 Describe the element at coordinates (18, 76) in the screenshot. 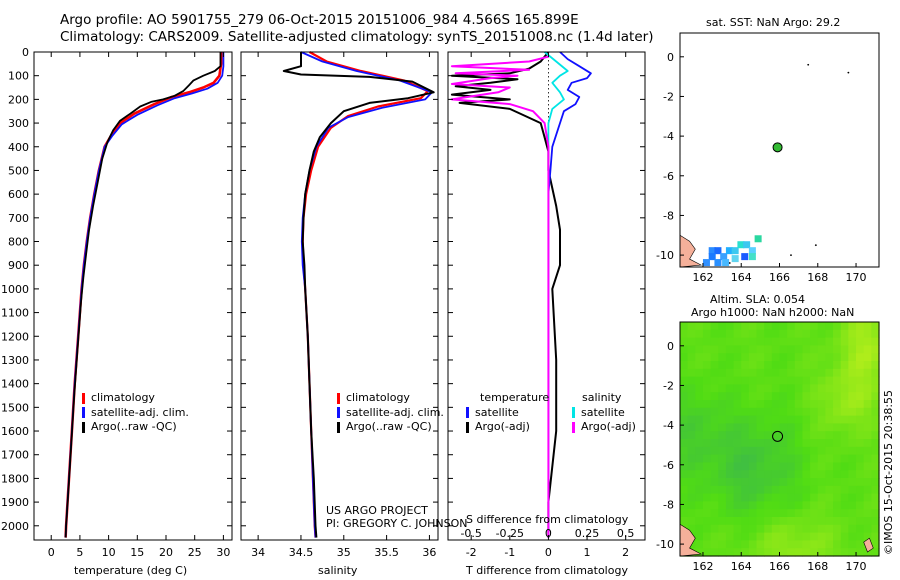

I see `depth-tick-label: 100` at that location.